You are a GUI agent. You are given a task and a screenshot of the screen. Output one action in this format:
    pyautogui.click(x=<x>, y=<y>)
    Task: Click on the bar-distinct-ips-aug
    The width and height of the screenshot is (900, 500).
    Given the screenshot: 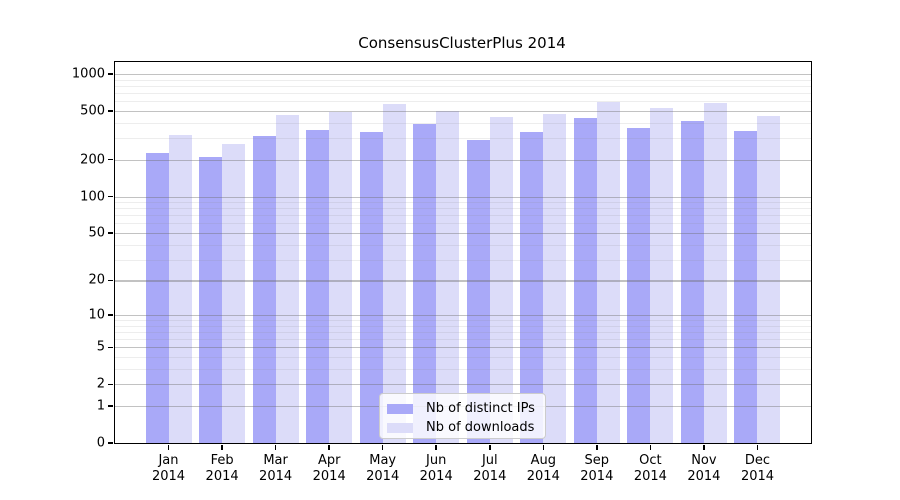 What is the action you would take?
    pyautogui.click(x=532, y=287)
    